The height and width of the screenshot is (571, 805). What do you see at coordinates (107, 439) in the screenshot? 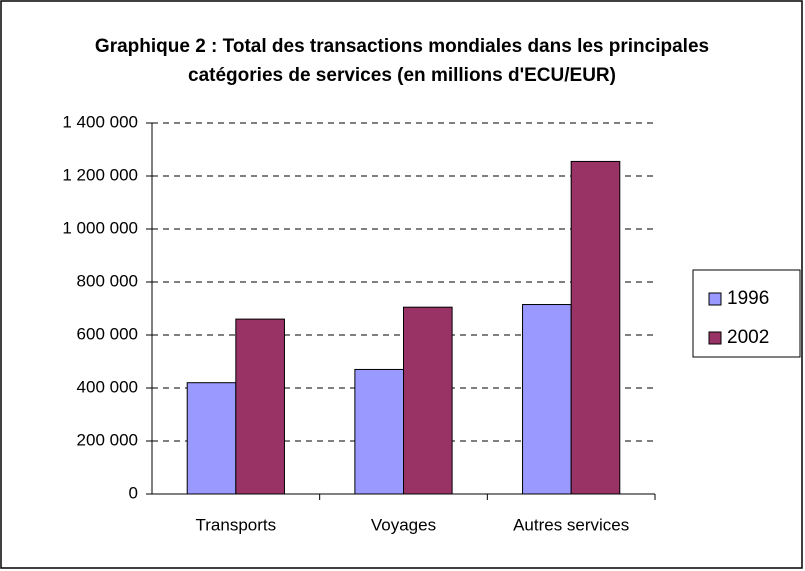
I see `y-tick-label: 200 000` at bounding box center [107, 439].